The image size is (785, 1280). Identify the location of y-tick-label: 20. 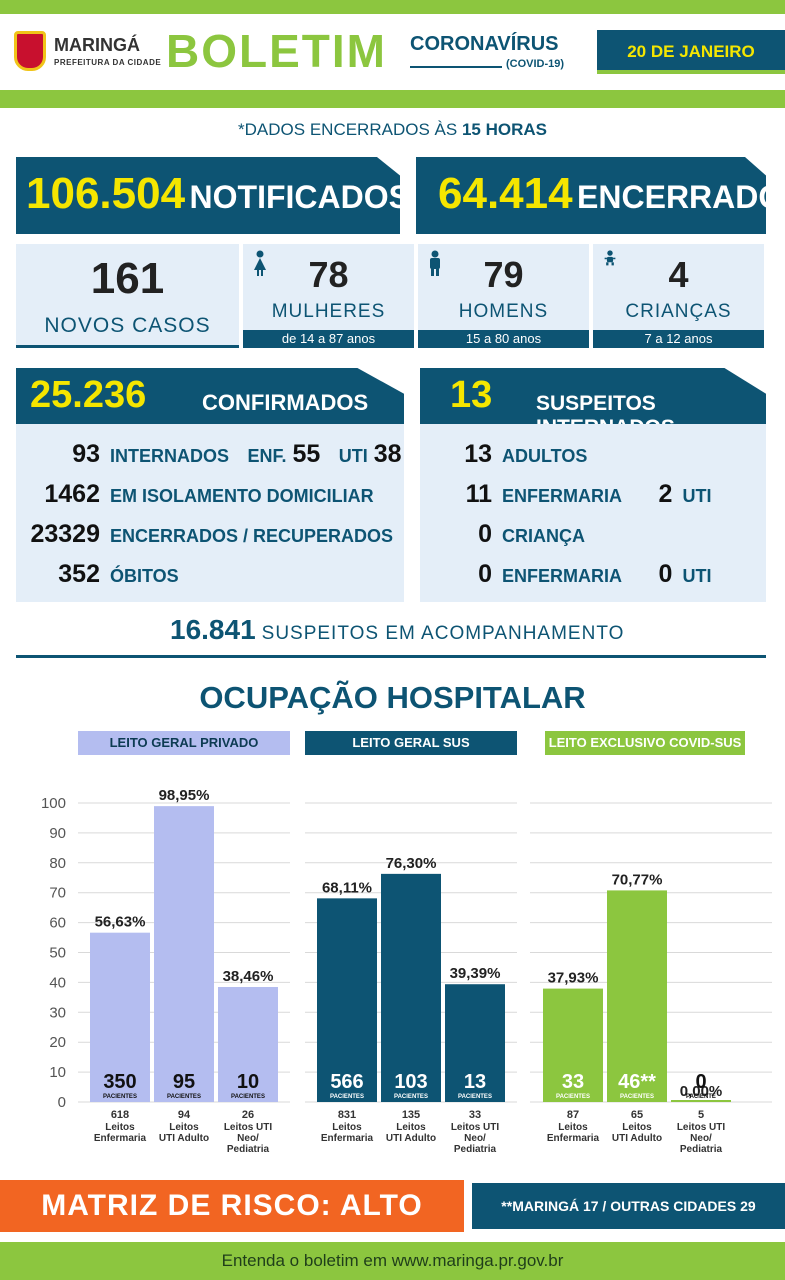
(57, 1042).